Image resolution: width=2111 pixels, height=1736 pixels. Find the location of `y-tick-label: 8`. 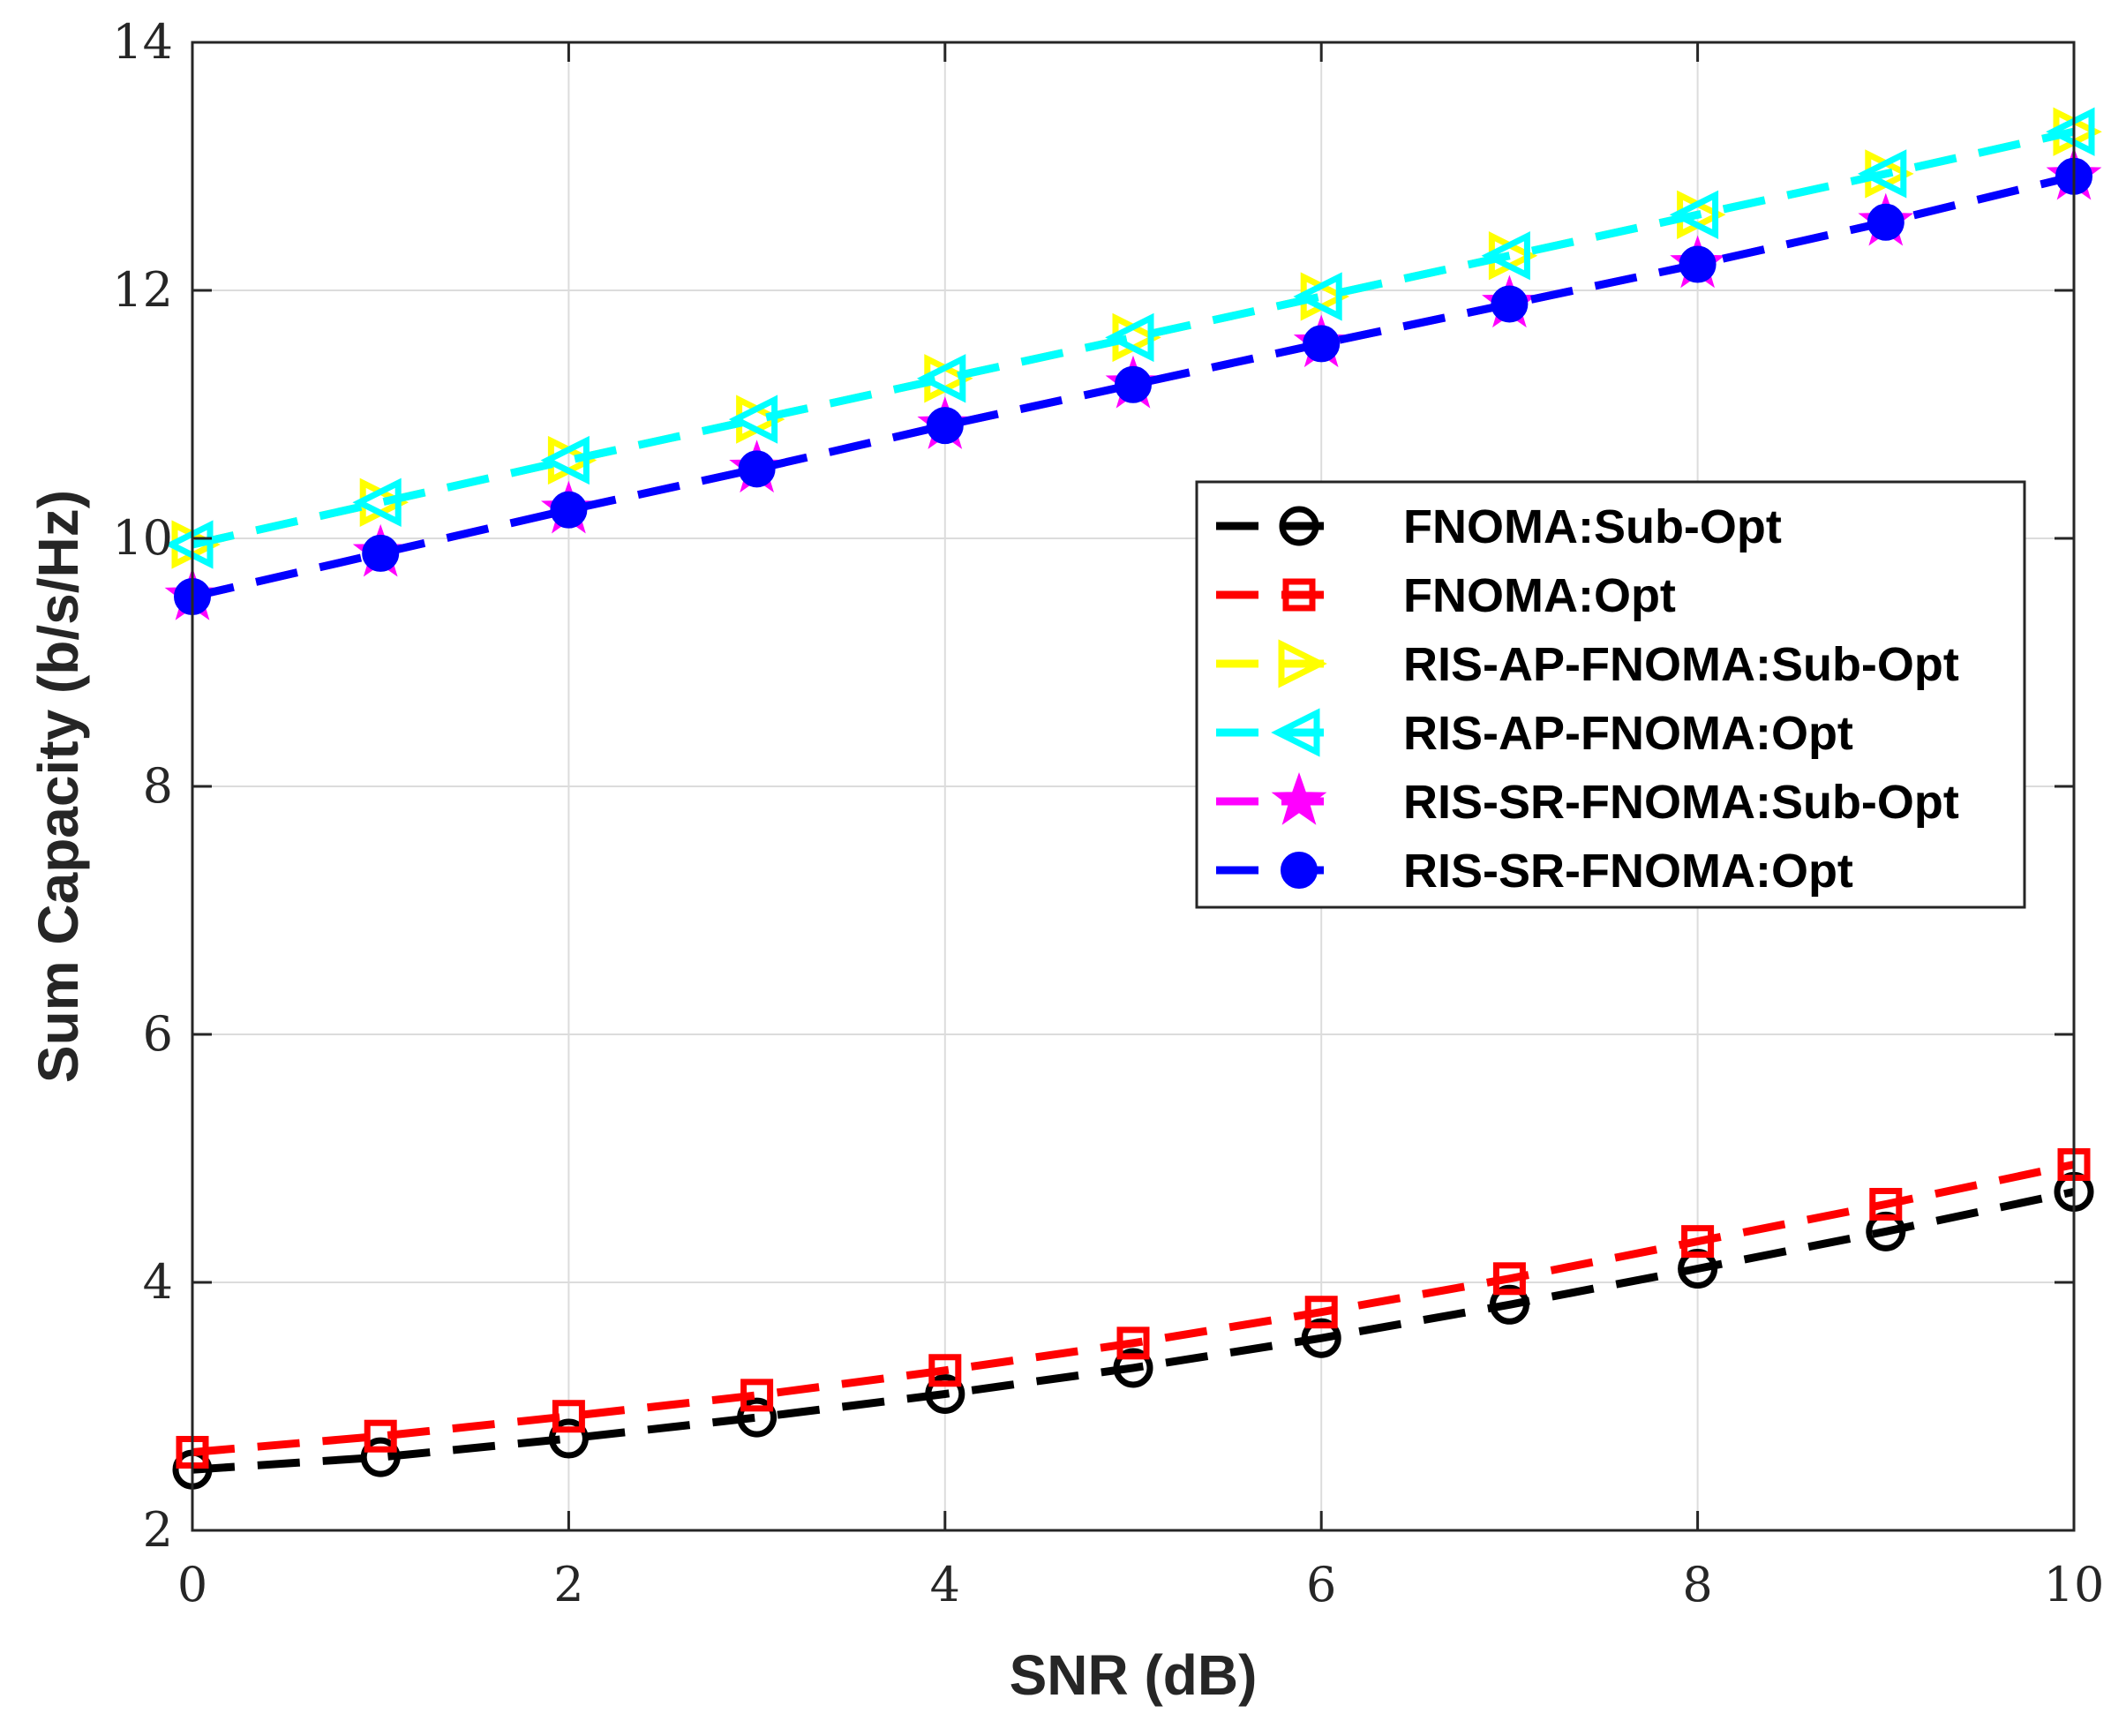

y-tick-label: 8 is located at coordinates (158, 786).